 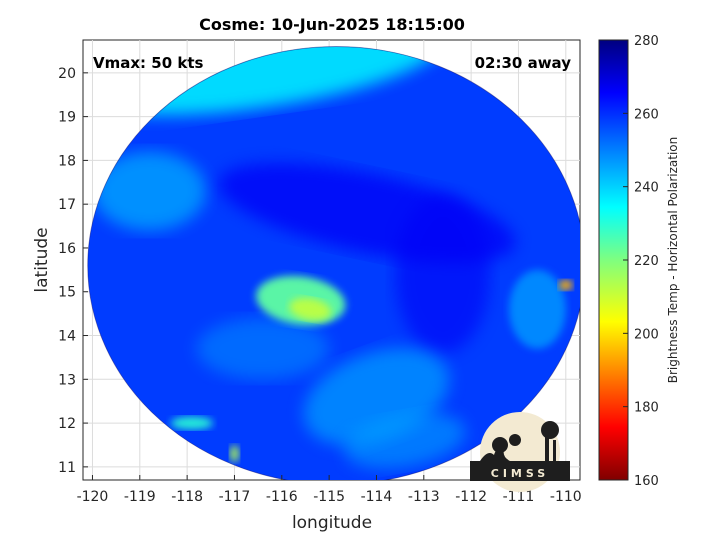 What do you see at coordinates (67, 161) in the screenshot?
I see `y-tick-label: 18` at bounding box center [67, 161].